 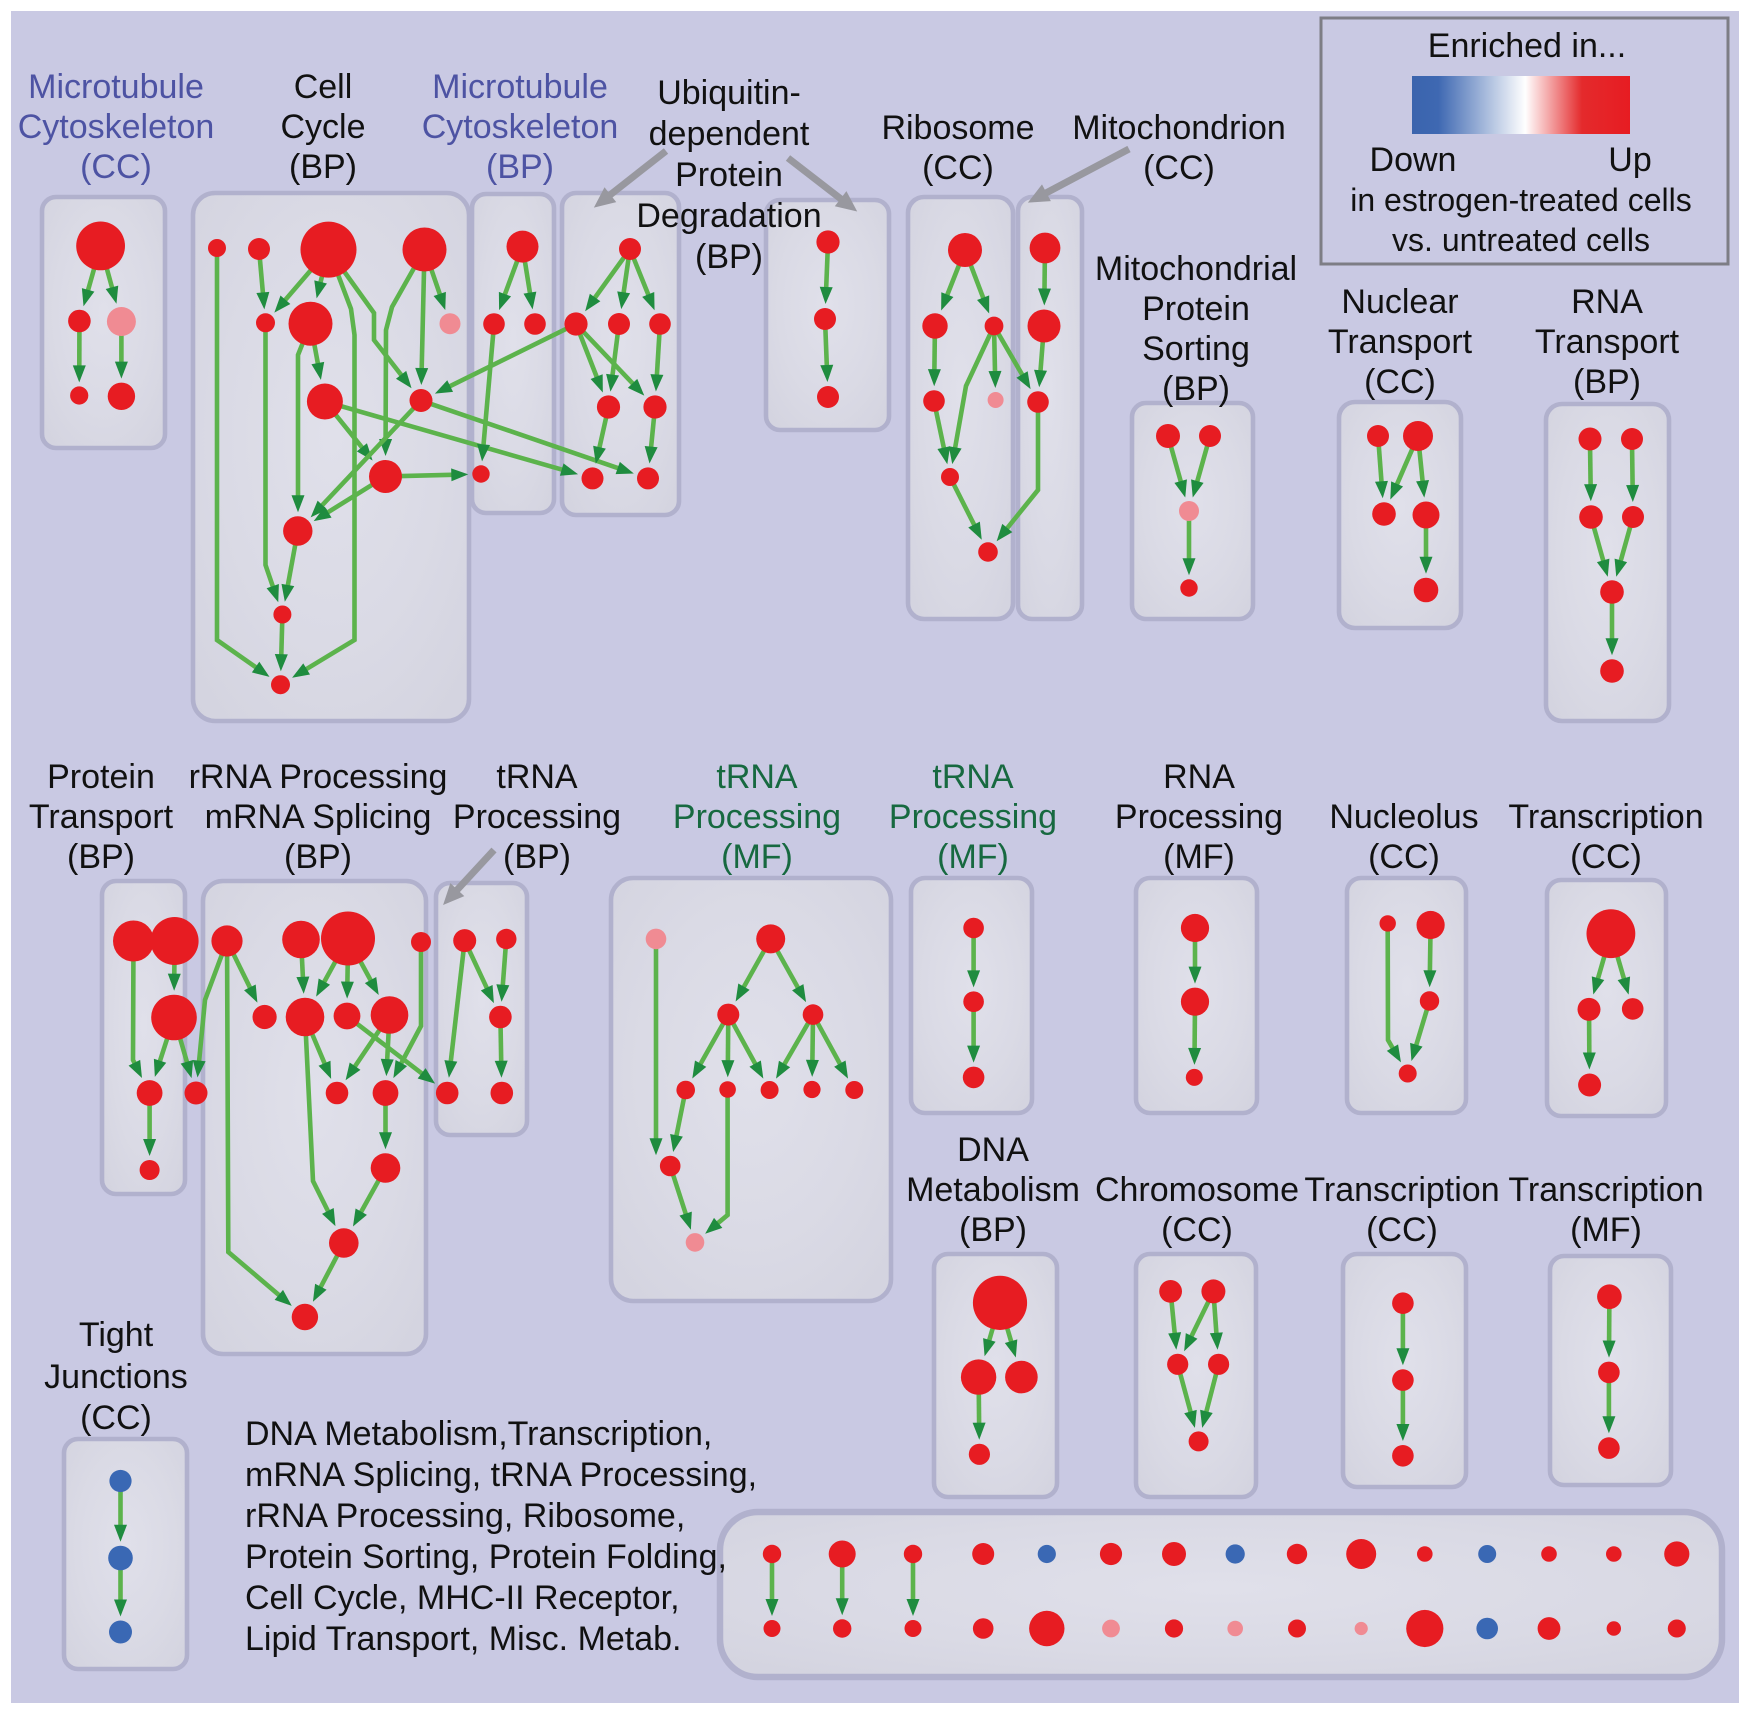 What do you see at coordinates (318, 777) in the screenshot?
I see `svg-text: rRNA Processing` at bounding box center [318, 777].